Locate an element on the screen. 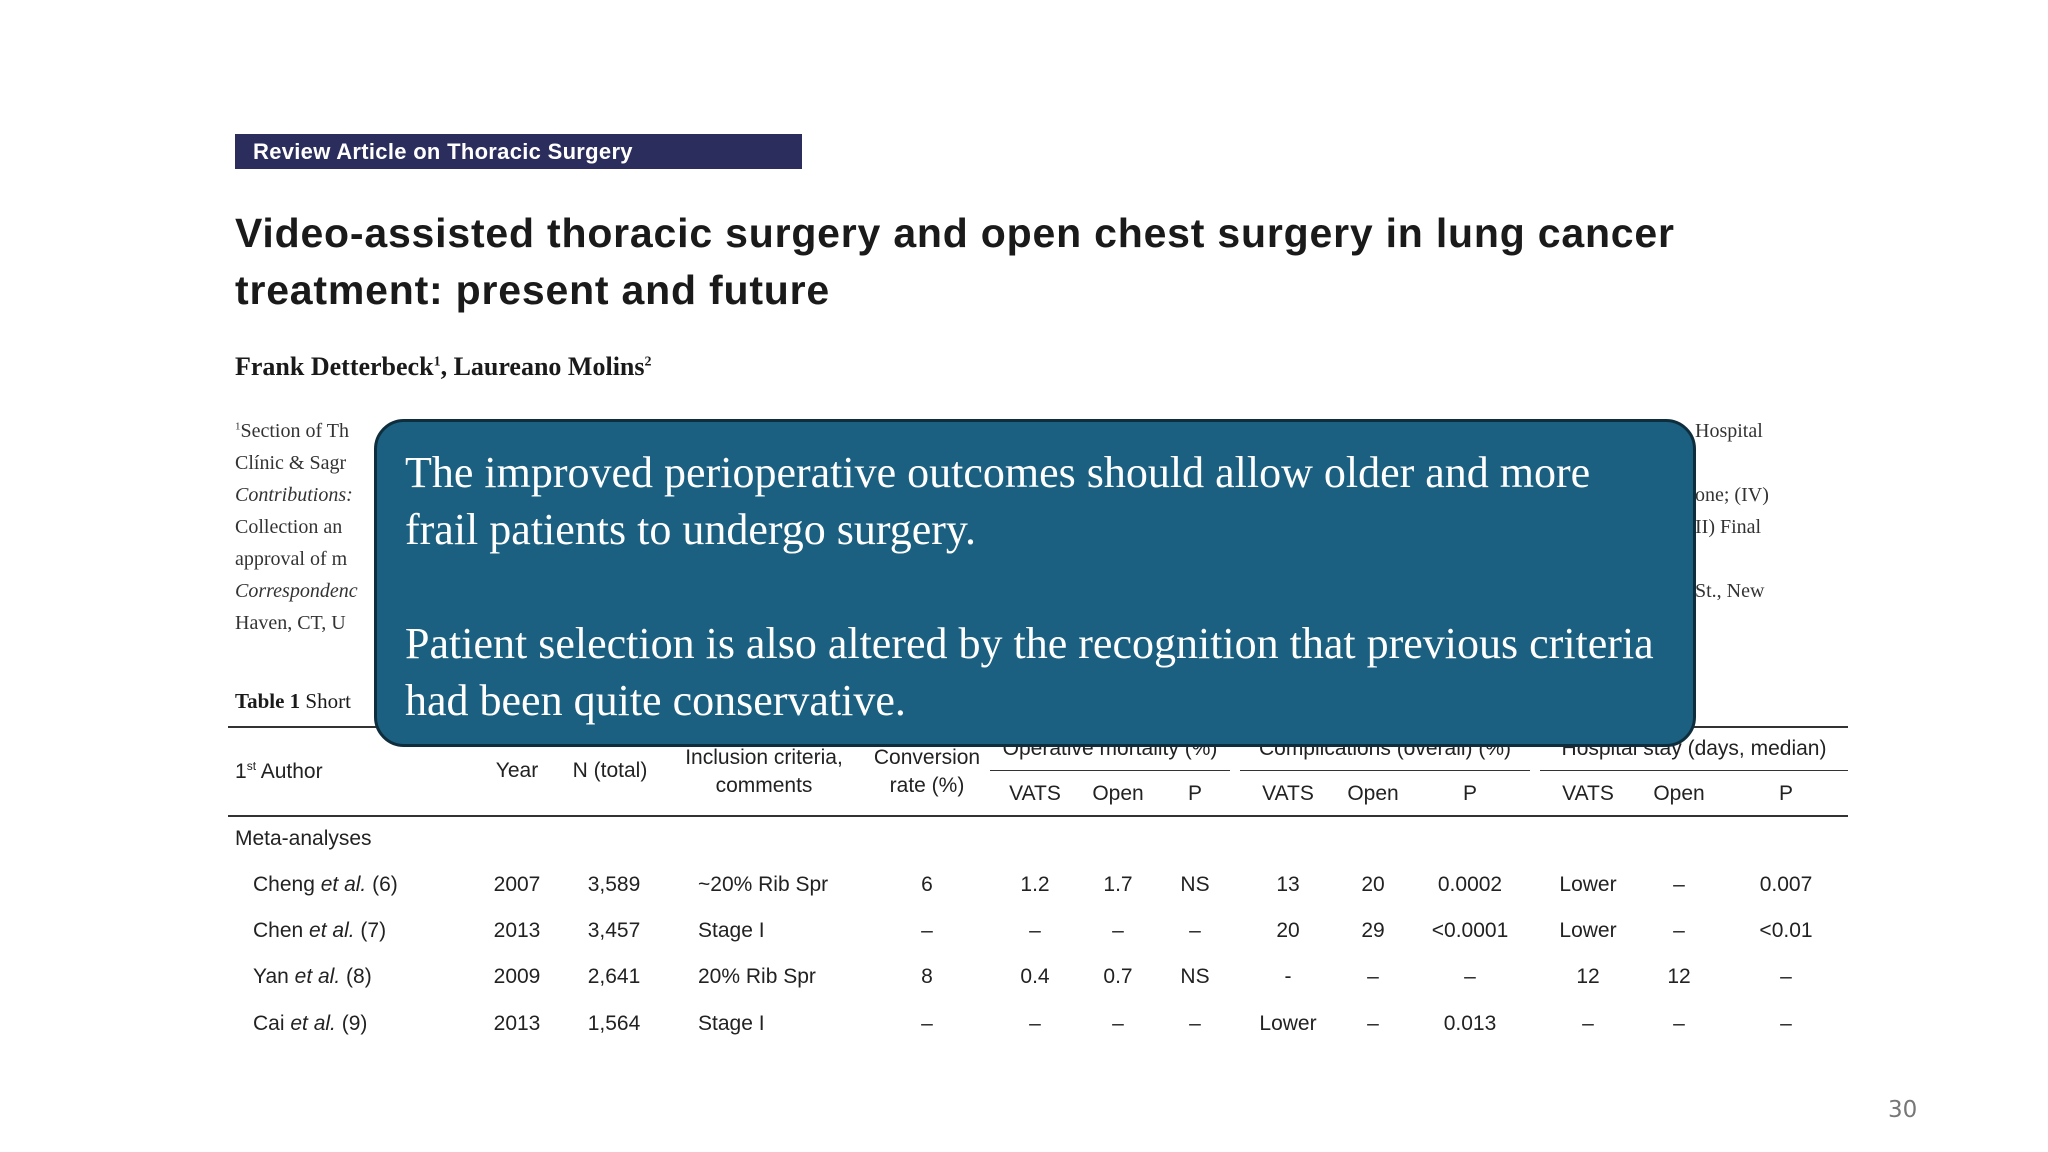 The height and width of the screenshot is (1152, 2048). table-caption-label: Table 1 is located at coordinates (268, 701).